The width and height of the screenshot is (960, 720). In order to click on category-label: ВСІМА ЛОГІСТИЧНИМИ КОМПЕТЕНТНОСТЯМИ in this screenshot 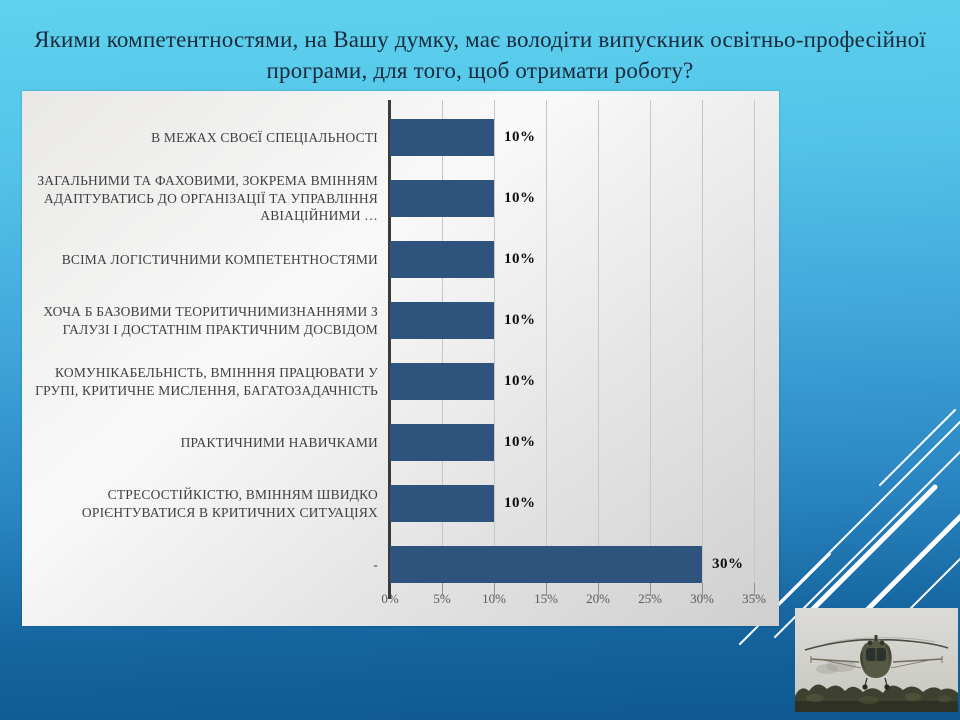, I will do `click(219, 259)`.